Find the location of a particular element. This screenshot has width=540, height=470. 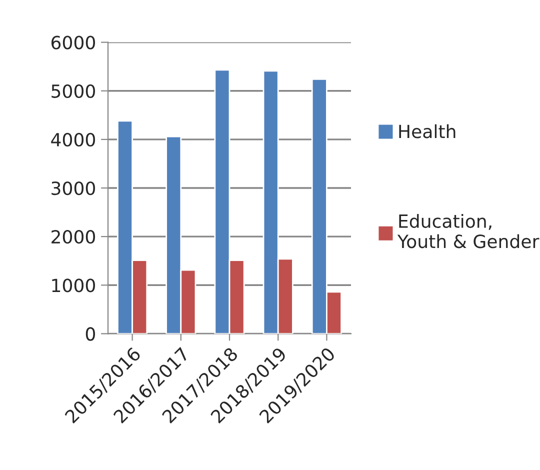

legend-label: Education, Youth & Gender is located at coordinates (468, 231).